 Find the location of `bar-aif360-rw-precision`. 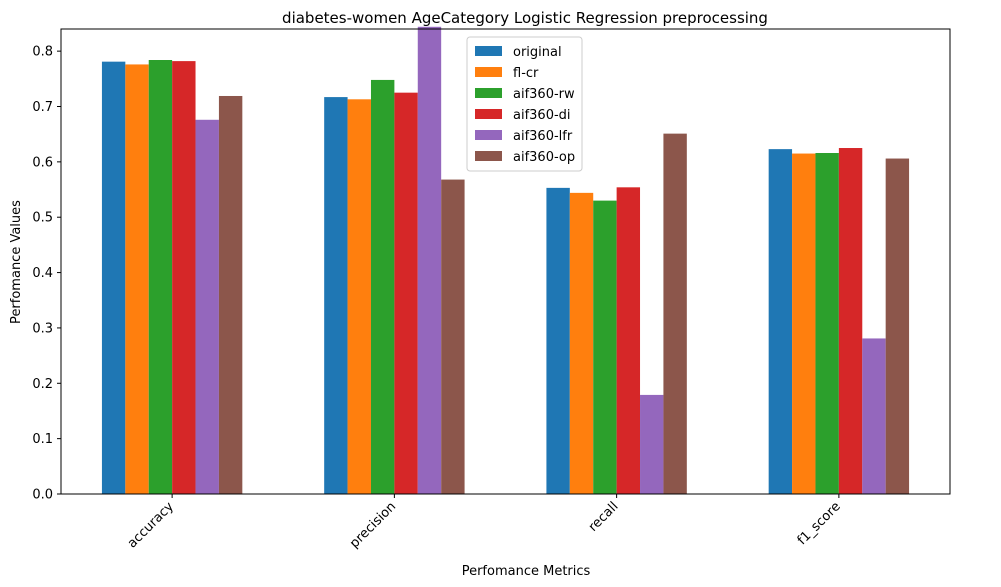

bar-aif360-rw-precision is located at coordinates (382, 287).